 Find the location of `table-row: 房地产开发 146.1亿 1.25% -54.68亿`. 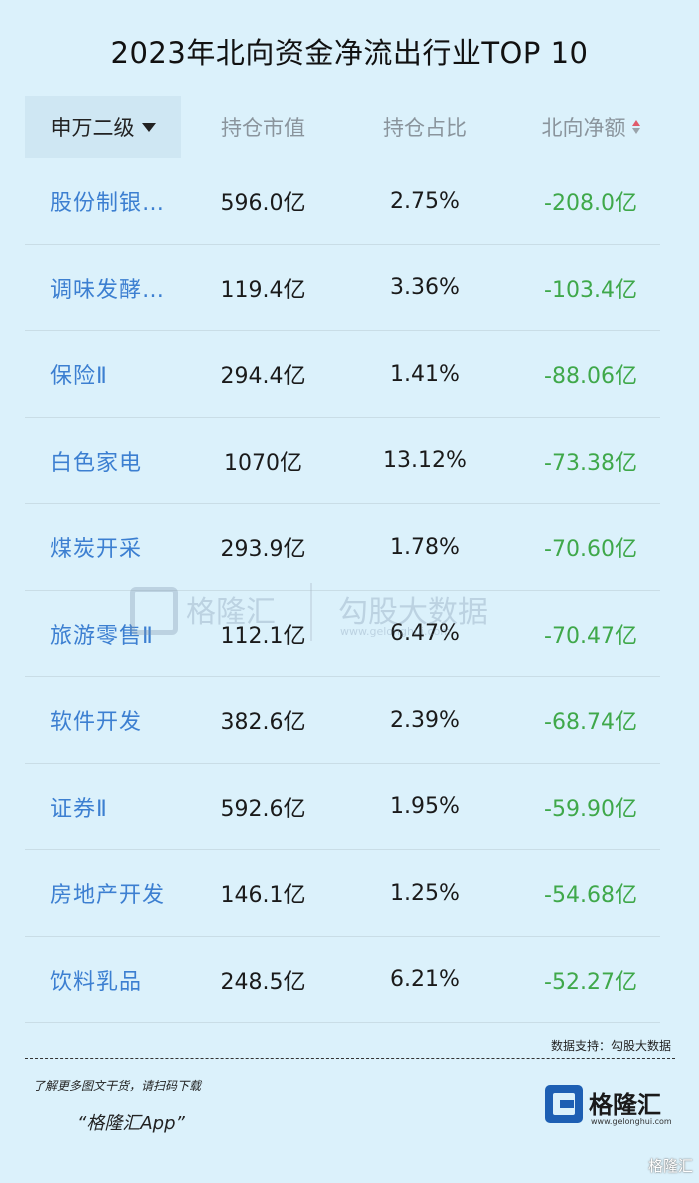

table-row: 房地产开发 146.1亿 1.25% -54.68亿 is located at coordinates (342, 893).